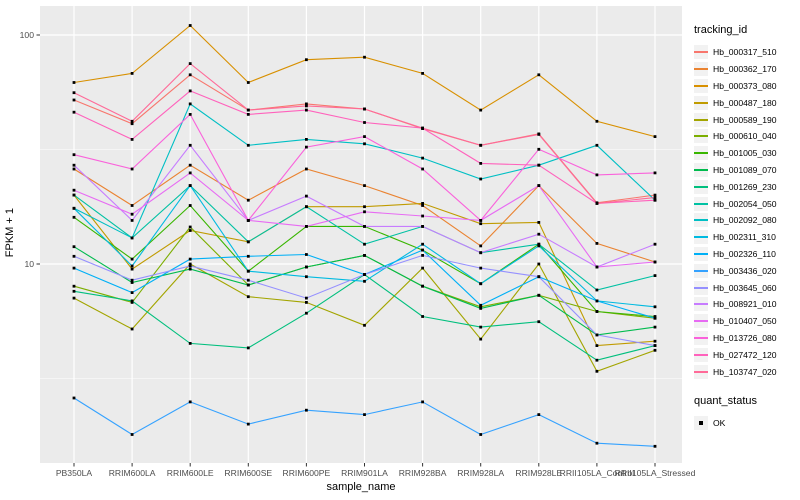 This screenshot has width=800, height=500. Describe the element at coordinates (744, 253) in the screenshot. I see `legend-entry-label: Hb_002326_110` at that location.